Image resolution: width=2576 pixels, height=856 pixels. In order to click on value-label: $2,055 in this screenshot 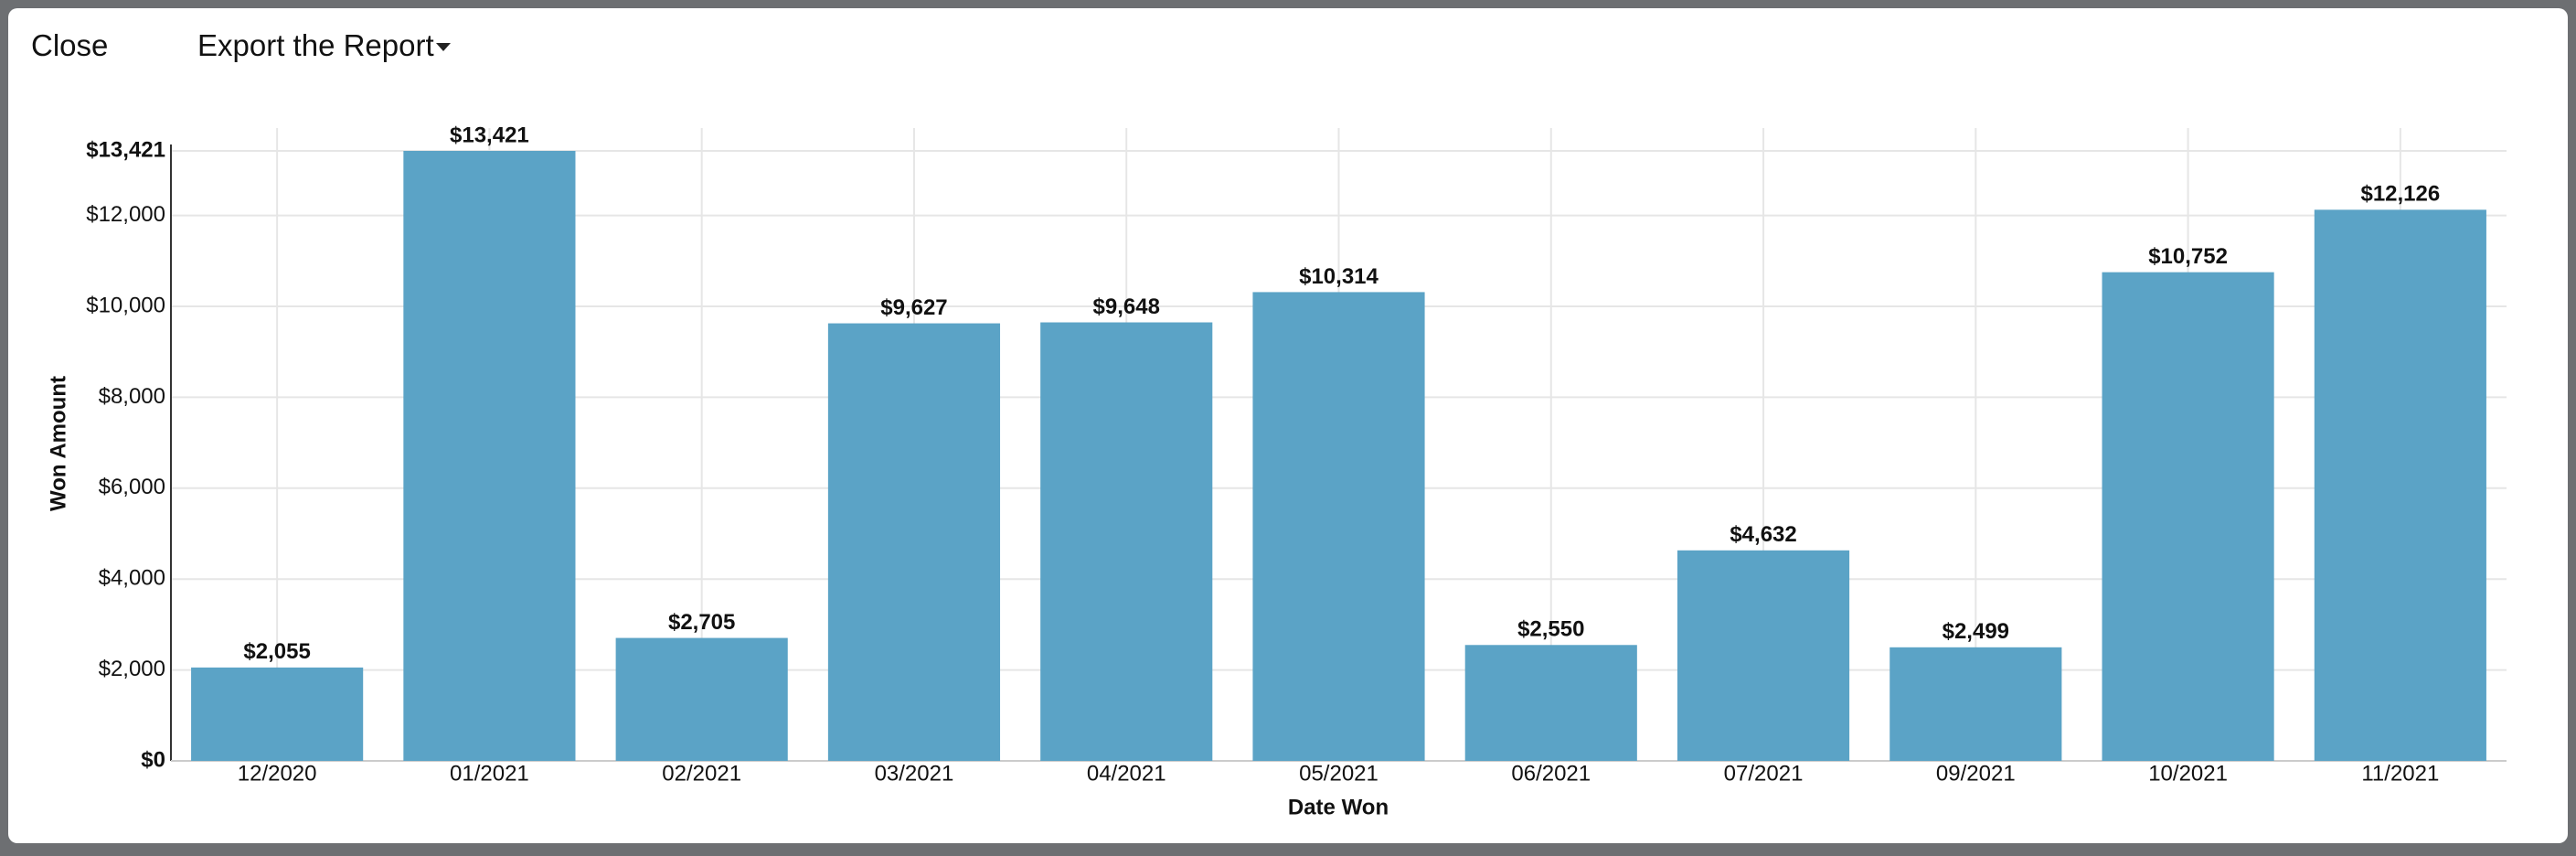, I will do `click(276, 651)`.